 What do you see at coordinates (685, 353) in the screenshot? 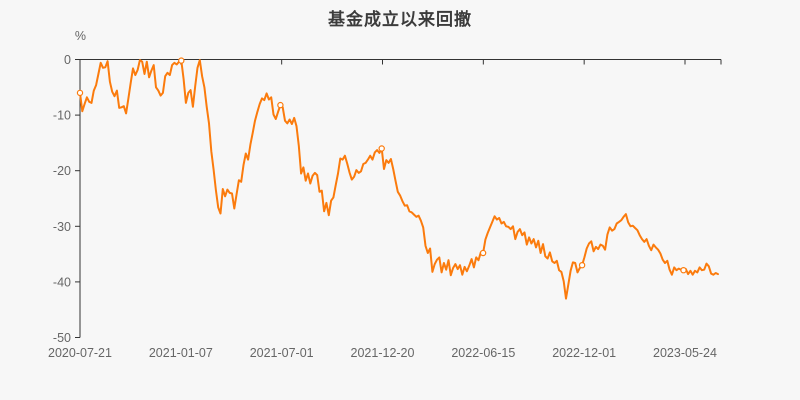
I see `x-tick-label: 2023-05-24` at bounding box center [685, 353].